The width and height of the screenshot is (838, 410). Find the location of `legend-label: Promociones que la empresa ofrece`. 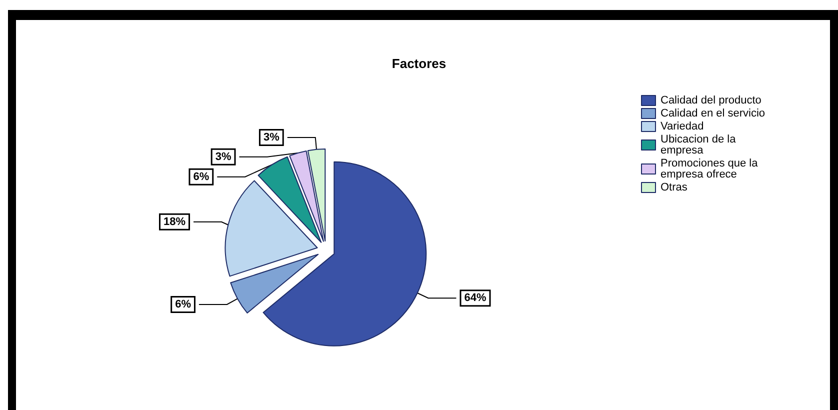

legend-label: Promociones que la empresa ofrece is located at coordinates (710, 169).